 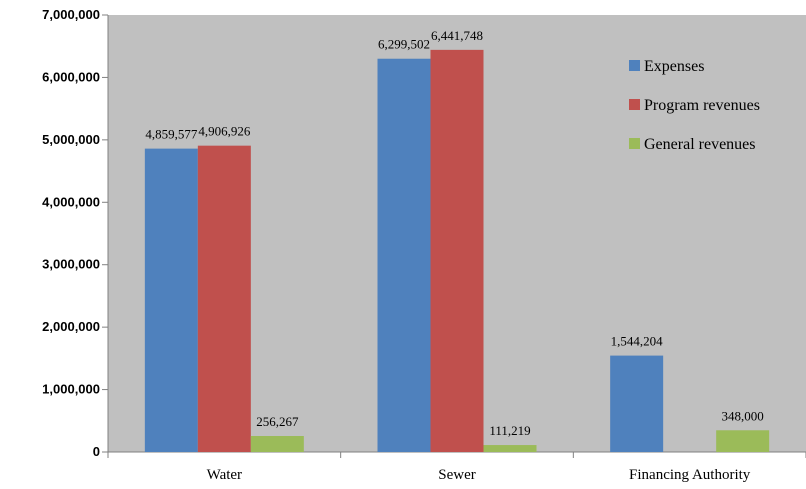 I want to click on x-tick-label: Sewer, so click(x=457, y=475).